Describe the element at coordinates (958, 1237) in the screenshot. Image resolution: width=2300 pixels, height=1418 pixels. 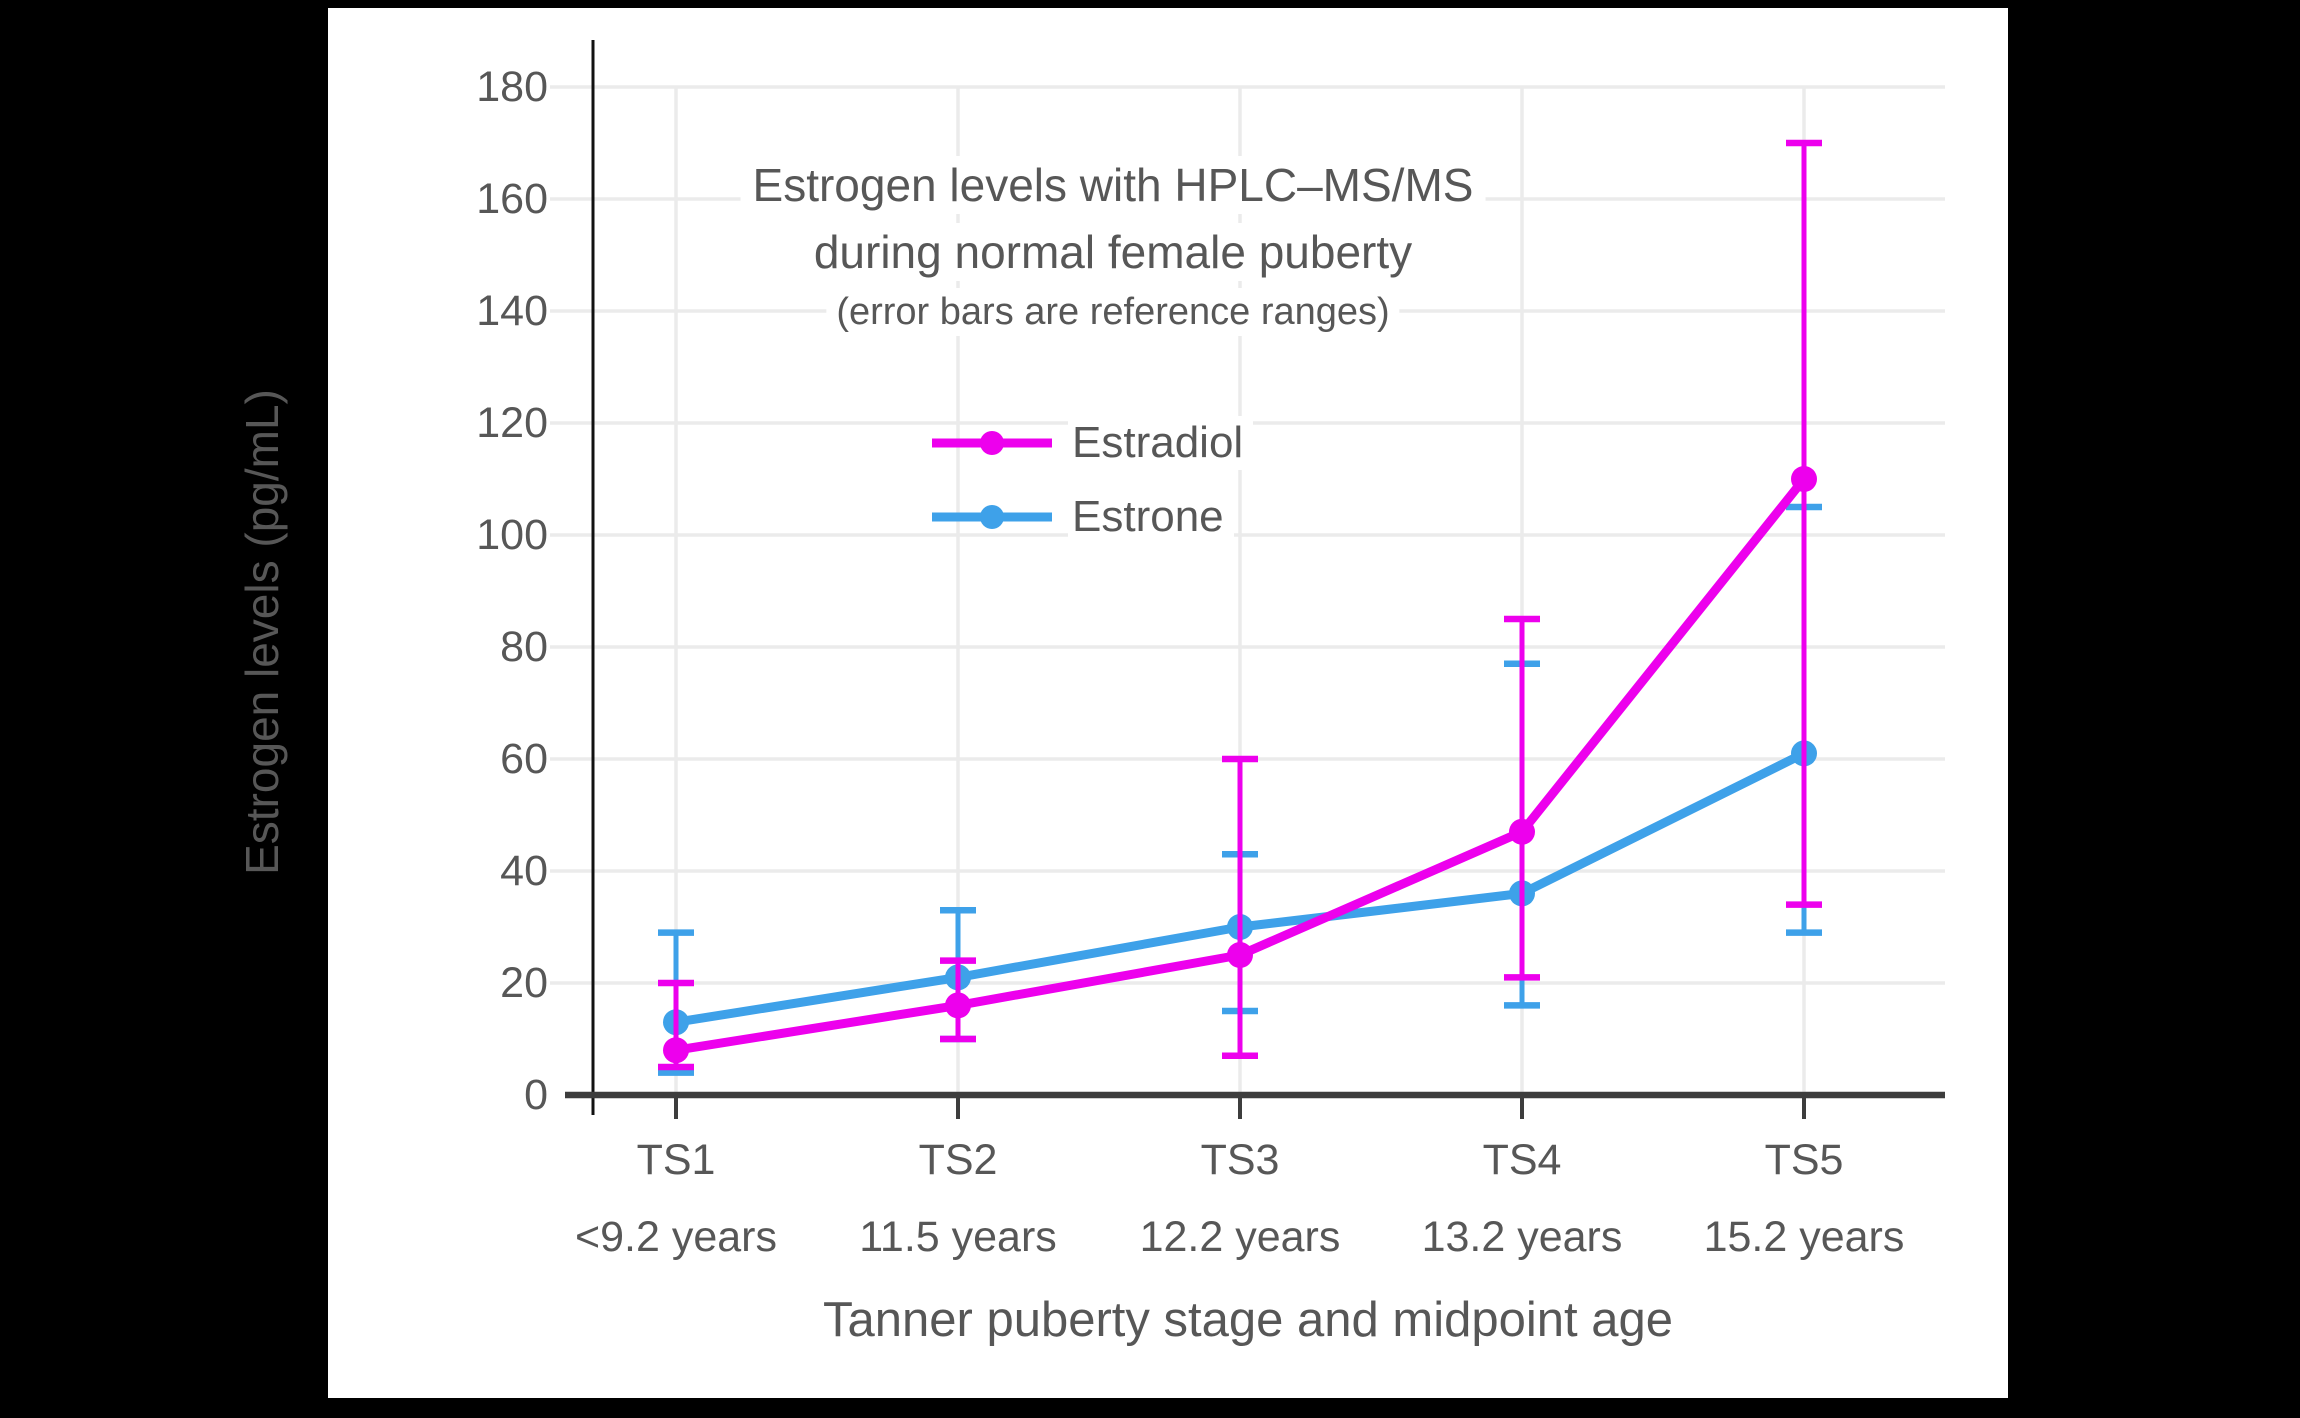
I see `x-age-ts2: 11.5 years` at that location.